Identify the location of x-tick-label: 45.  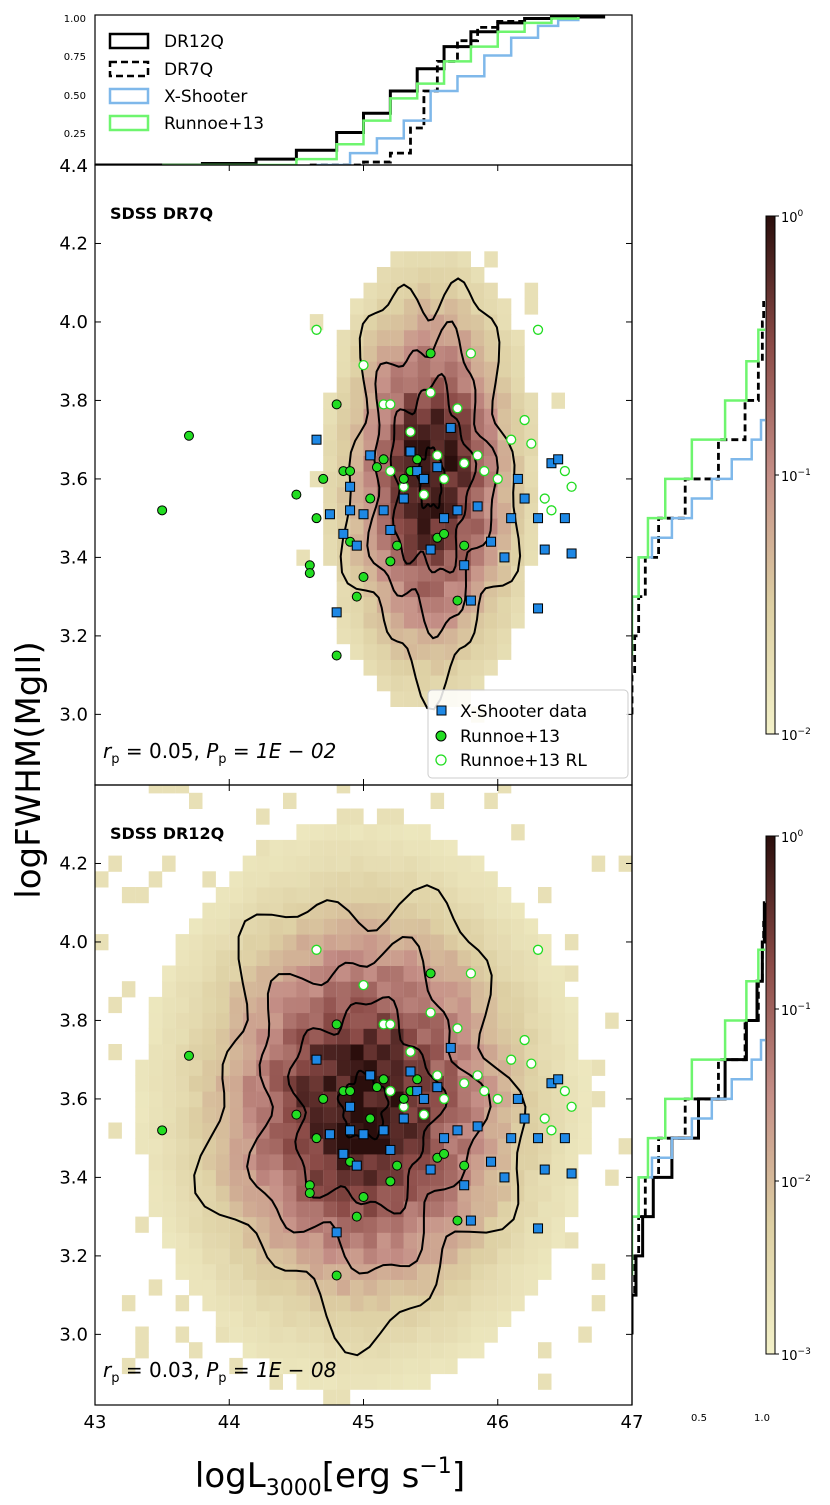
(363, 1422).